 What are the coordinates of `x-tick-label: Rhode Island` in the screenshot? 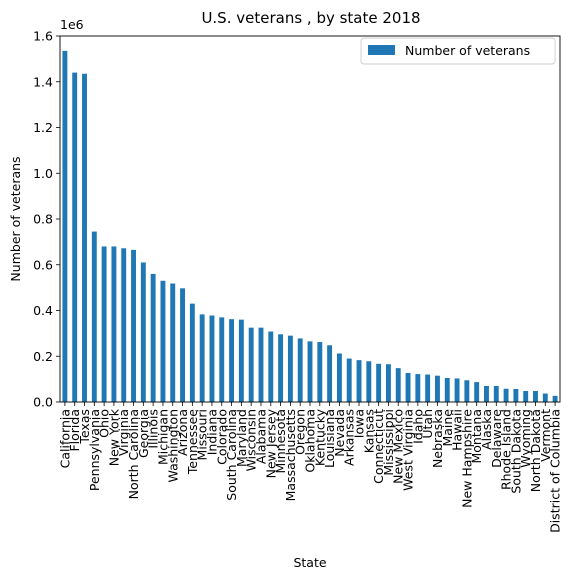 It's located at (506, 449).